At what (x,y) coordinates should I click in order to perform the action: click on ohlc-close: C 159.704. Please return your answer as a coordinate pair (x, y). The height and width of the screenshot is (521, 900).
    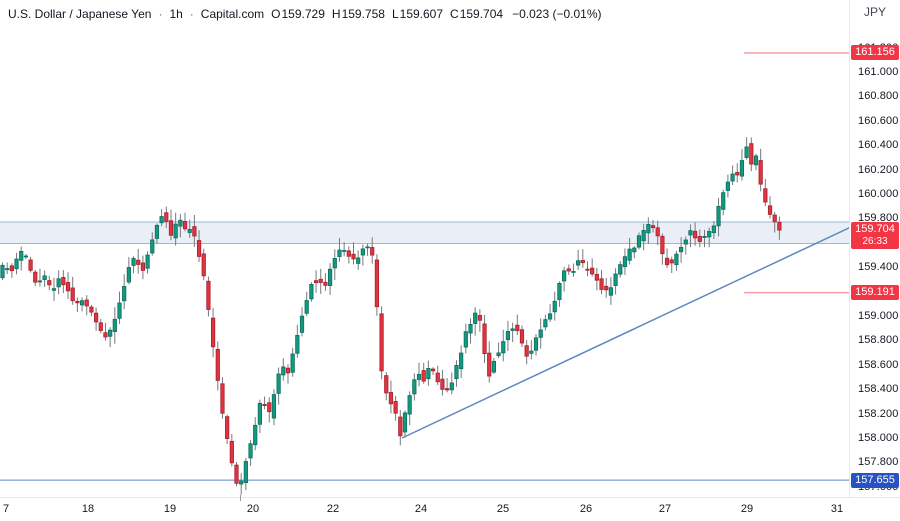
    Looking at the image, I should click on (476, 14).